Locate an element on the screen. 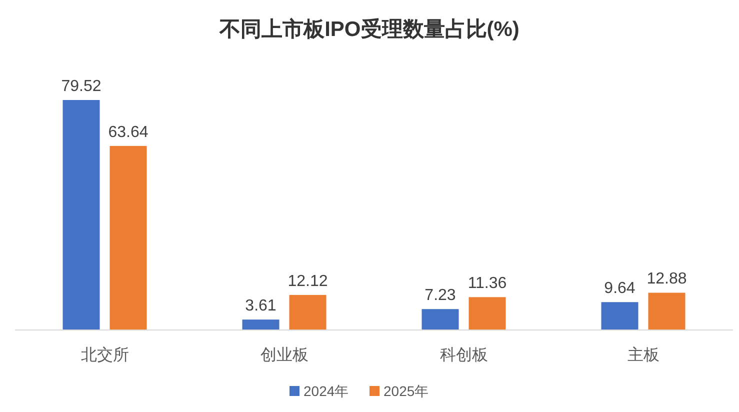  data-label: 3.61 is located at coordinates (260, 306).